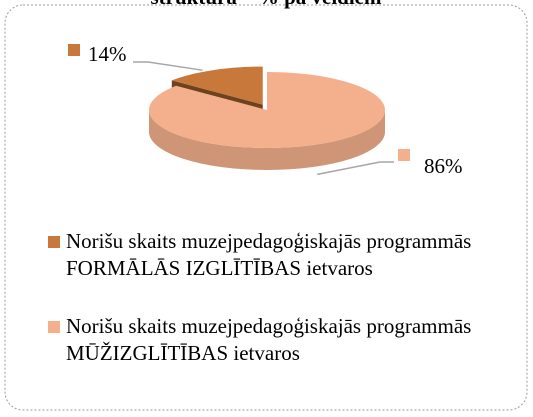 The width and height of the screenshot is (533, 417). What do you see at coordinates (107, 54) in the screenshot?
I see `data-label: 14%` at bounding box center [107, 54].